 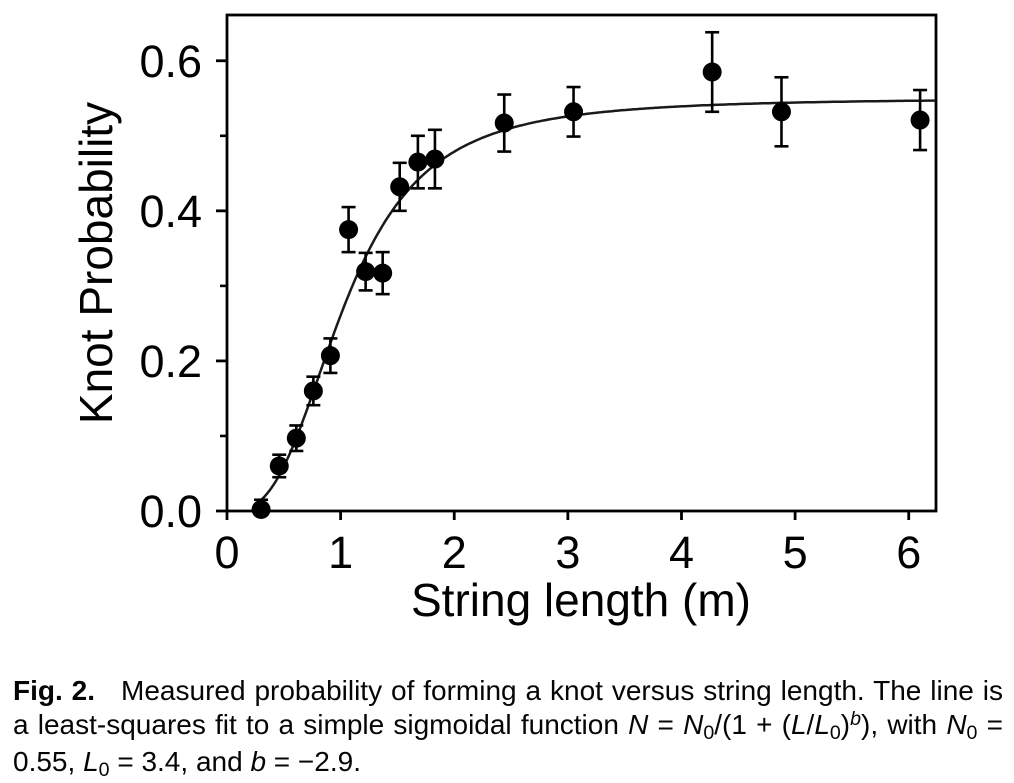 I want to click on x-tick-label: 0, so click(x=226, y=552).